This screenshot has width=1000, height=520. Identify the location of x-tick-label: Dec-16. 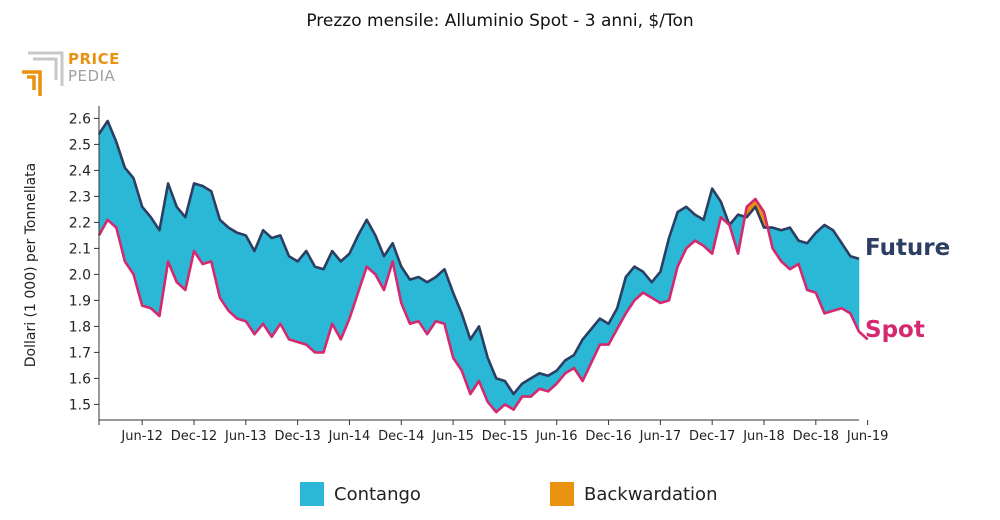
(608, 436).